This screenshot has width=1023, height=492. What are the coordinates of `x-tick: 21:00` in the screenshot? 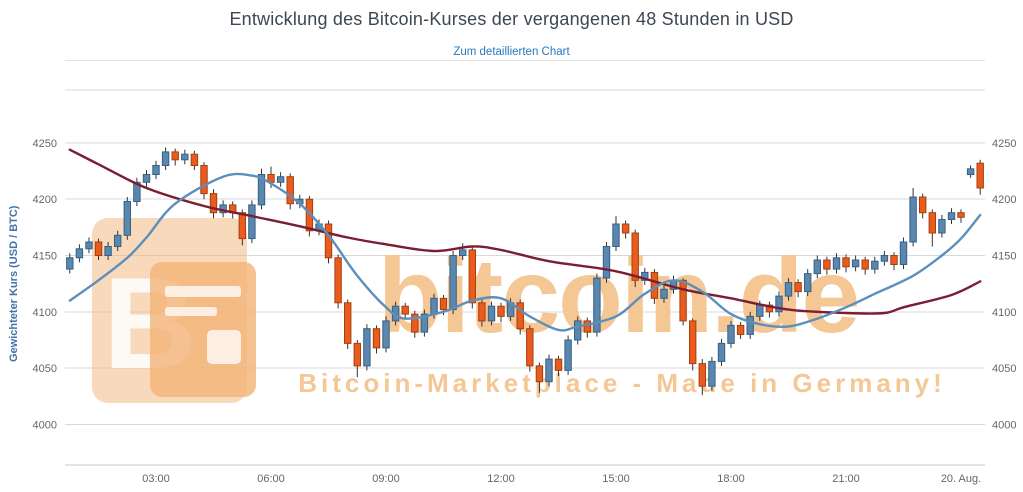 It's located at (846, 479).